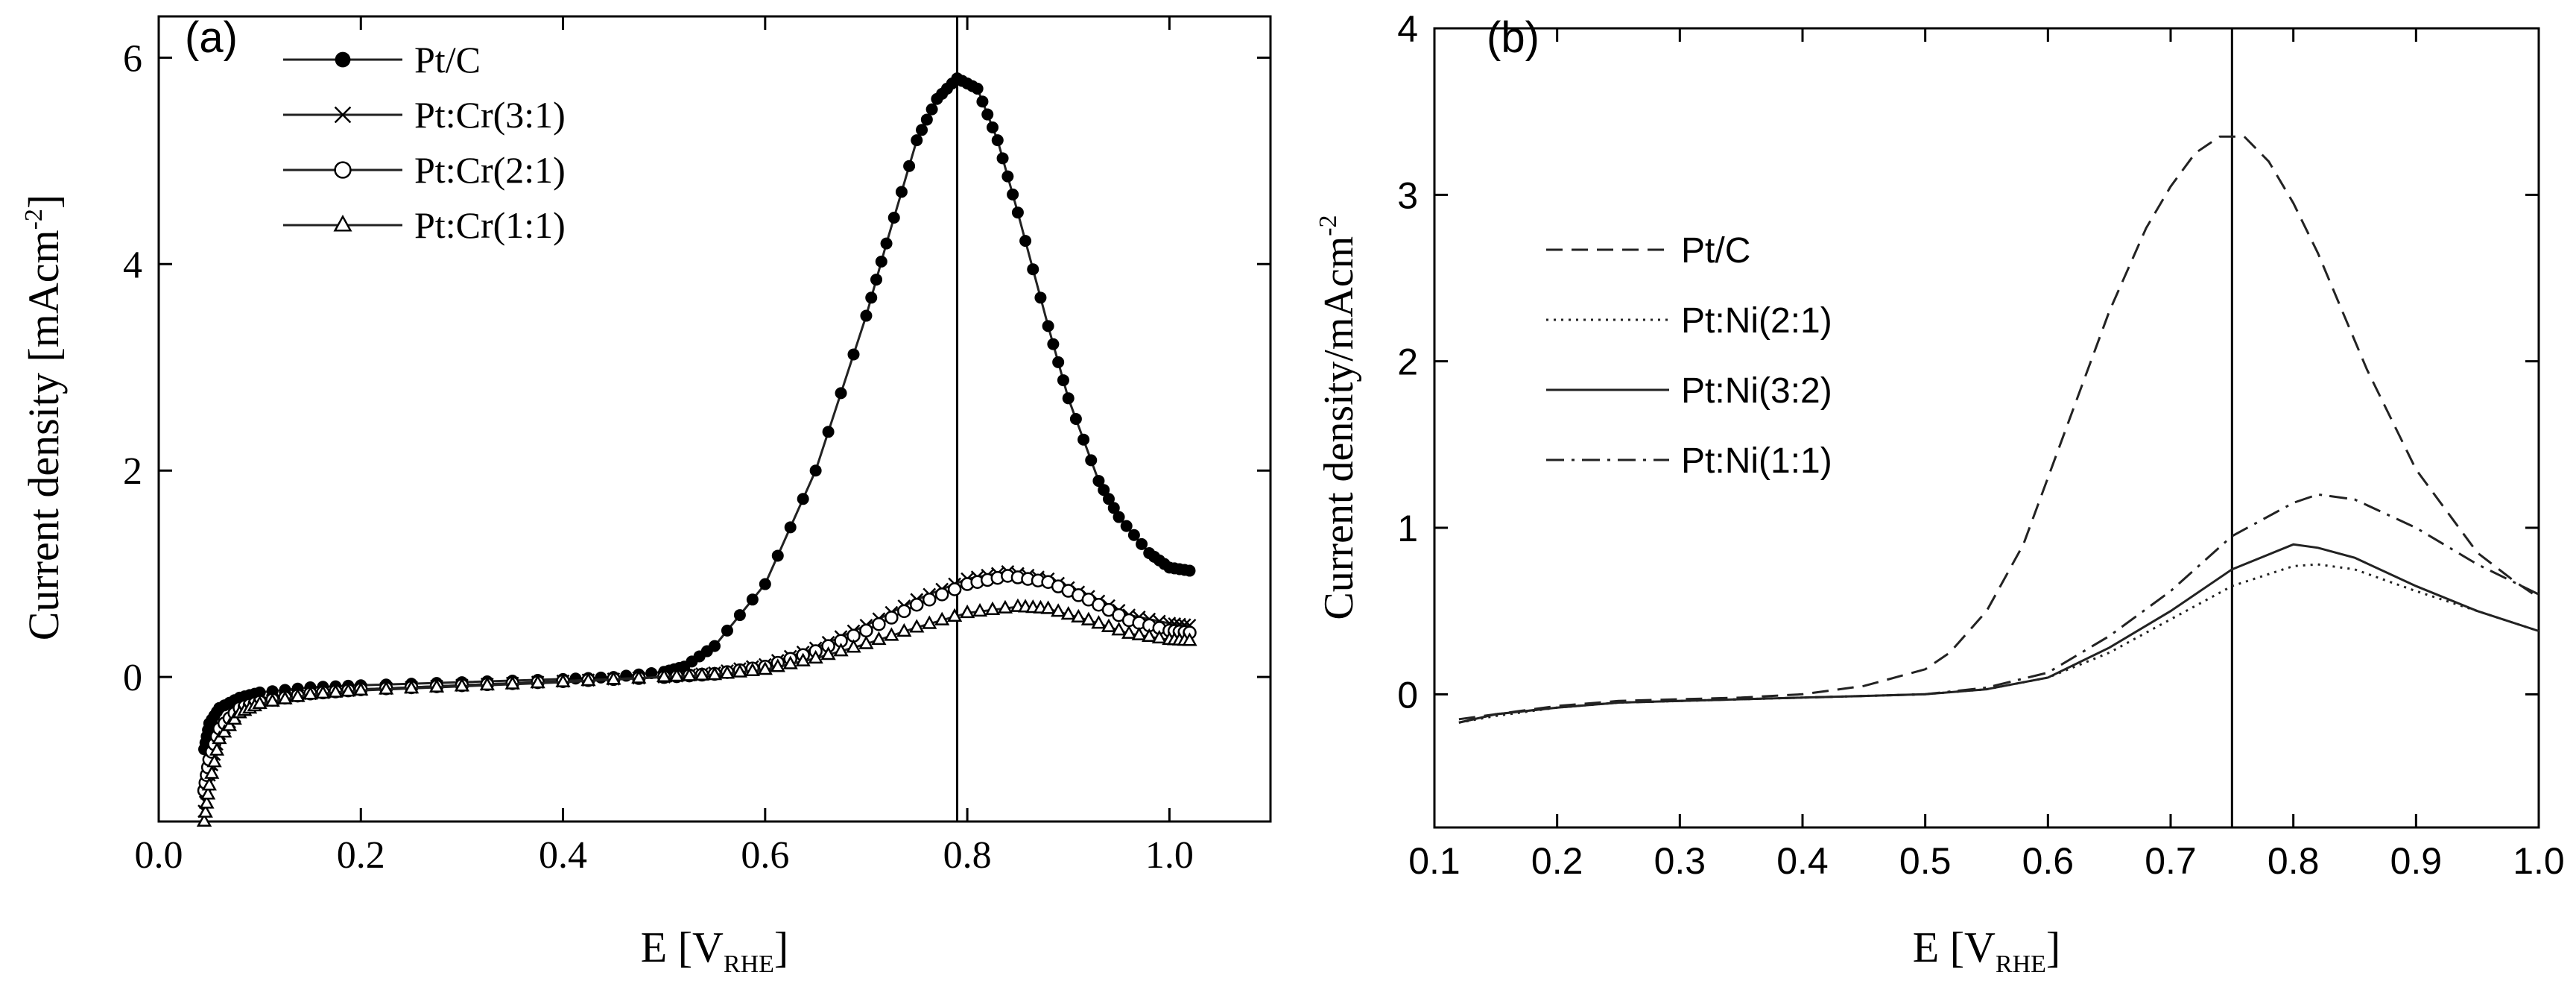 This screenshot has height=987, width=2576. Describe the element at coordinates (1169, 855) in the screenshot. I see `x-tick-label: 1.0` at that location.